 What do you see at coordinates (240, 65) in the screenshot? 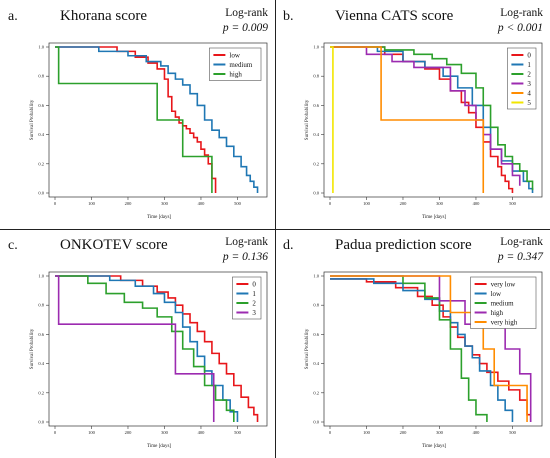
I see `legend-label: medium` at bounding box center [240, 65].